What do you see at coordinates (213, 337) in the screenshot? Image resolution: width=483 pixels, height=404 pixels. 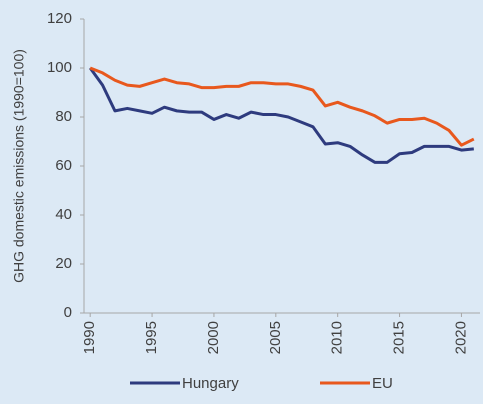 I see `x-tick-label: 2000` at bounding box center [213, 337].